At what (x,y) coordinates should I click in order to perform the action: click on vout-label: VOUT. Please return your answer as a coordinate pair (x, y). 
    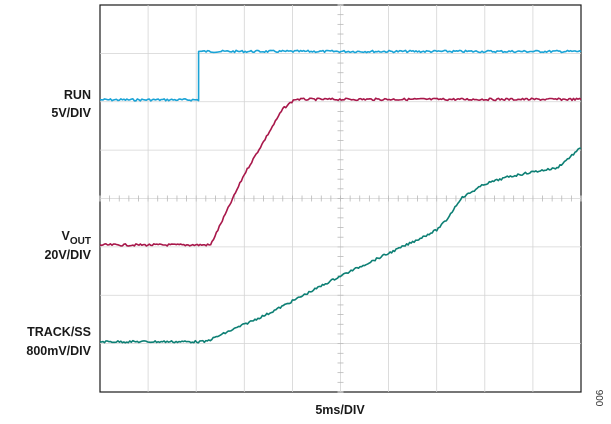
    Looking at the image, I should click on (76, 238).